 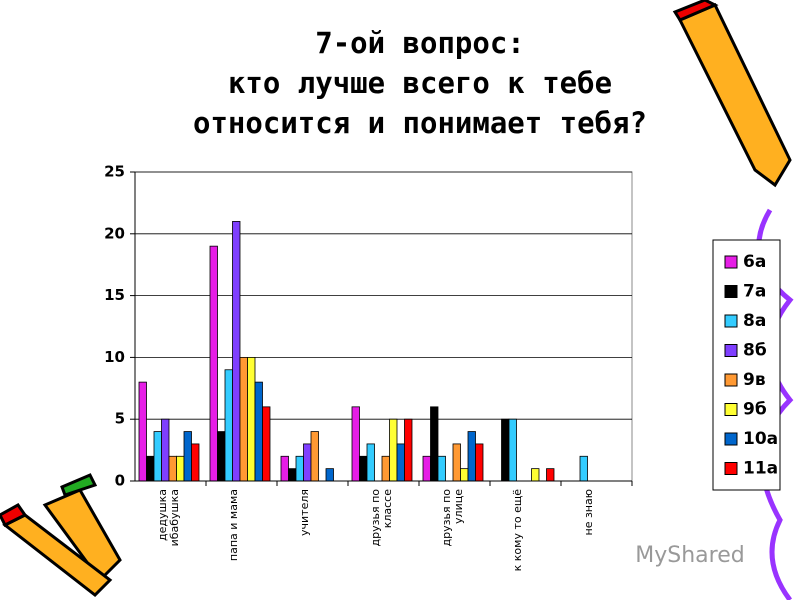 What do you see at coordinates (588, 512) in the screenshot?
I see `x-tick-label: не знаю` at bounding box center [588, 512].